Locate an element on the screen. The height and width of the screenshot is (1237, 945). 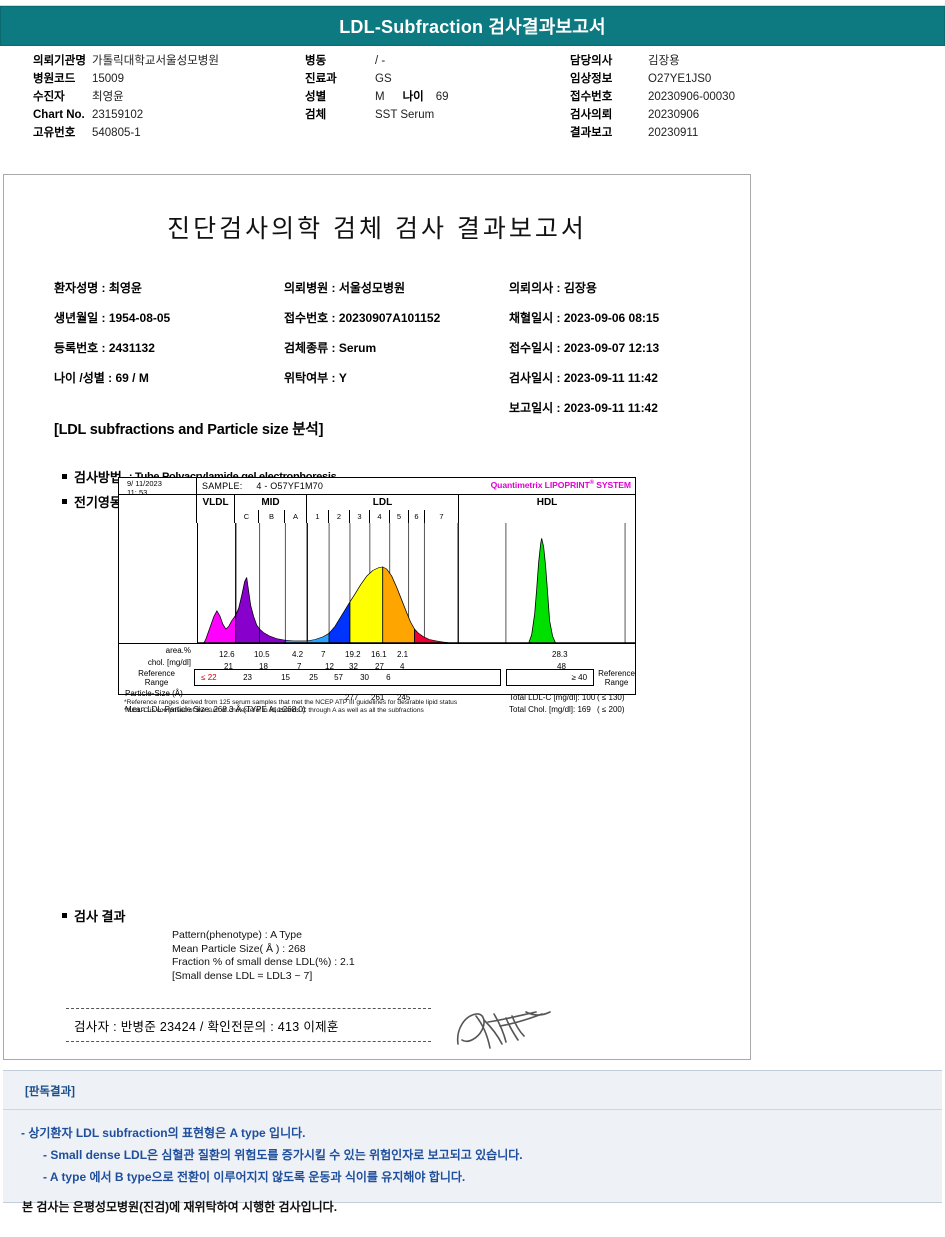
meta-label: 진료과 is located at coordinates (321, 79).